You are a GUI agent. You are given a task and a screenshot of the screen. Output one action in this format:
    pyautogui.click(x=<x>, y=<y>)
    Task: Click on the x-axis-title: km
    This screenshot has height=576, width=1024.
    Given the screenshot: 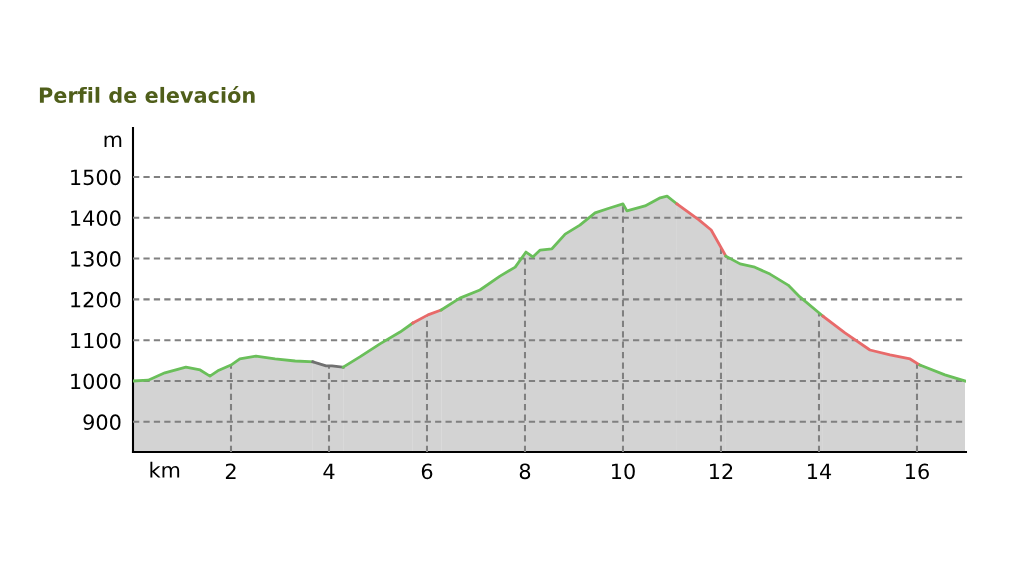 What is the action you would take?
    pyautogui.click(x=165, y=469)
    